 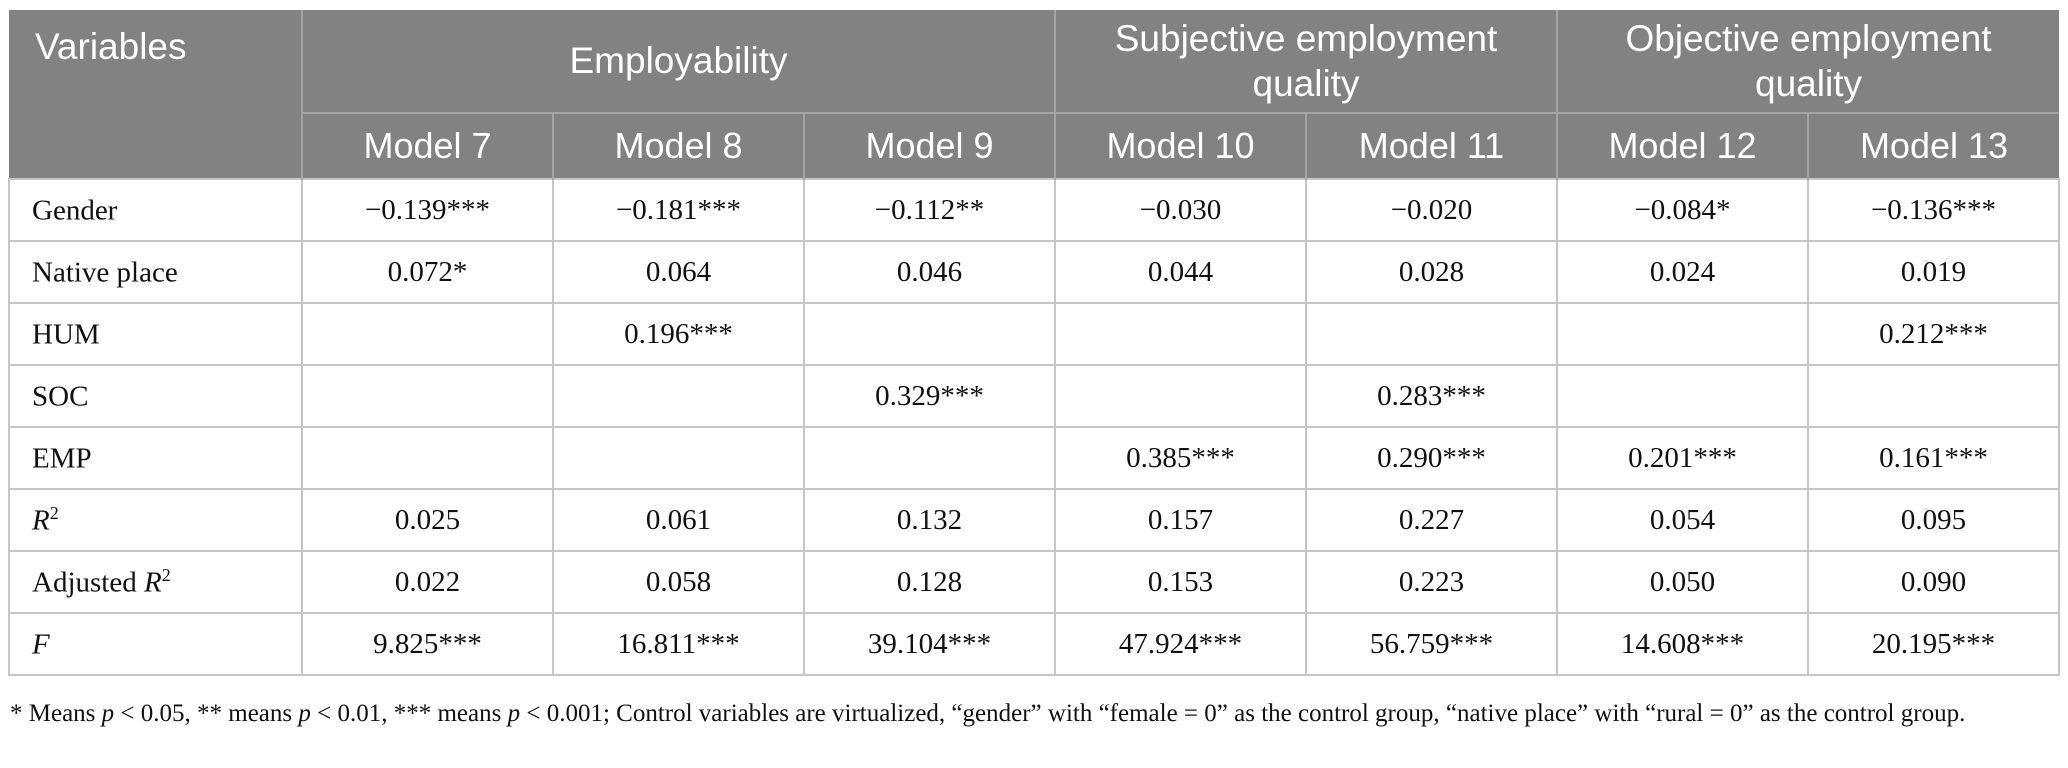 I want to click on cell-value: 0.385***, so click(x=1180, y=458).